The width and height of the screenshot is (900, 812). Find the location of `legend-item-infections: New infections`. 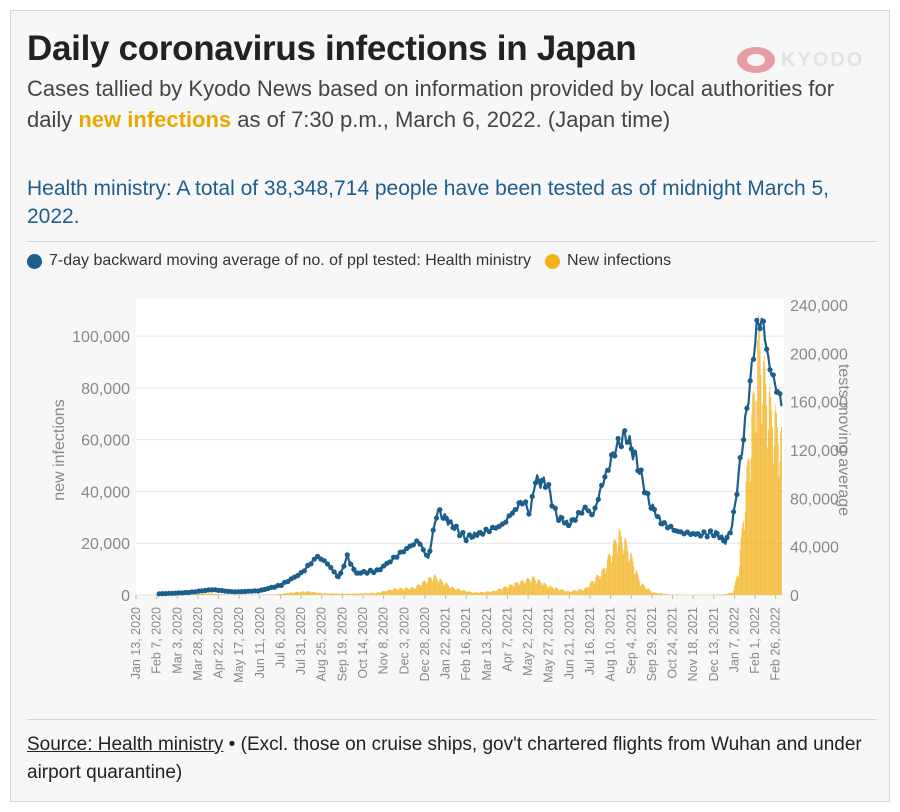

legend-item-infections: New infections is located at coordinates (608, 261).